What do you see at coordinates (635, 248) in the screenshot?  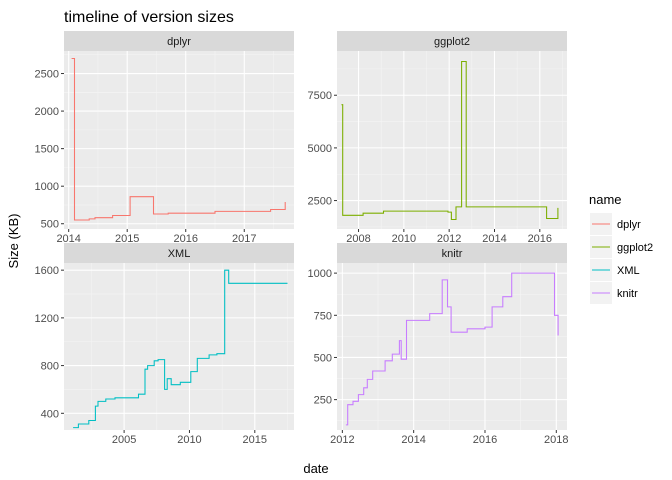 I see `legend-label: ggplot2` at bounding box center [635, 248].